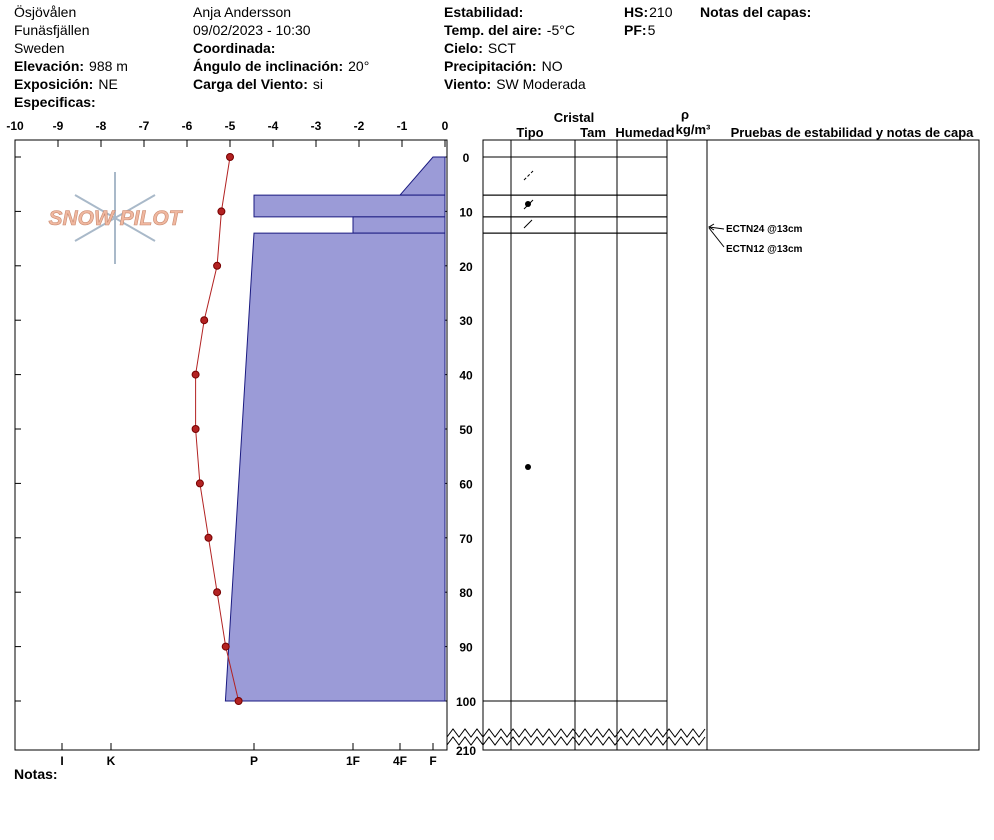 This screenshot has height=840, width=994. I want to click on header-text: Anja Andersson, so click(242, 12).